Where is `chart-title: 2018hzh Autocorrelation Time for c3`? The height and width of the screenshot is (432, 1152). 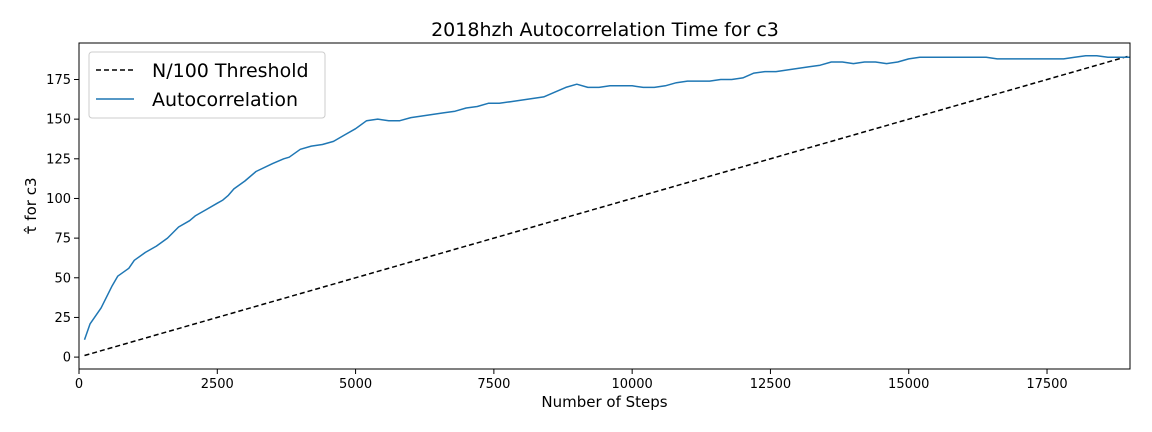
chart-title: 2018hzh Autocorrelation Time for c3 is located at coordinates (605, 30).